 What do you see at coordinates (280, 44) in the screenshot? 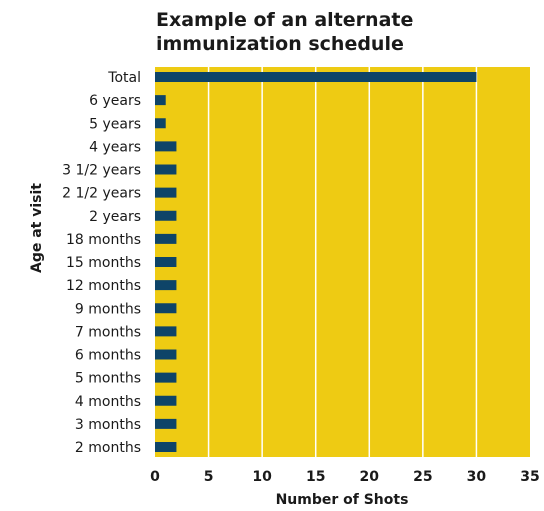
I see `chart-title-line-2: immunization schedule` at bounding box center [280, 44].